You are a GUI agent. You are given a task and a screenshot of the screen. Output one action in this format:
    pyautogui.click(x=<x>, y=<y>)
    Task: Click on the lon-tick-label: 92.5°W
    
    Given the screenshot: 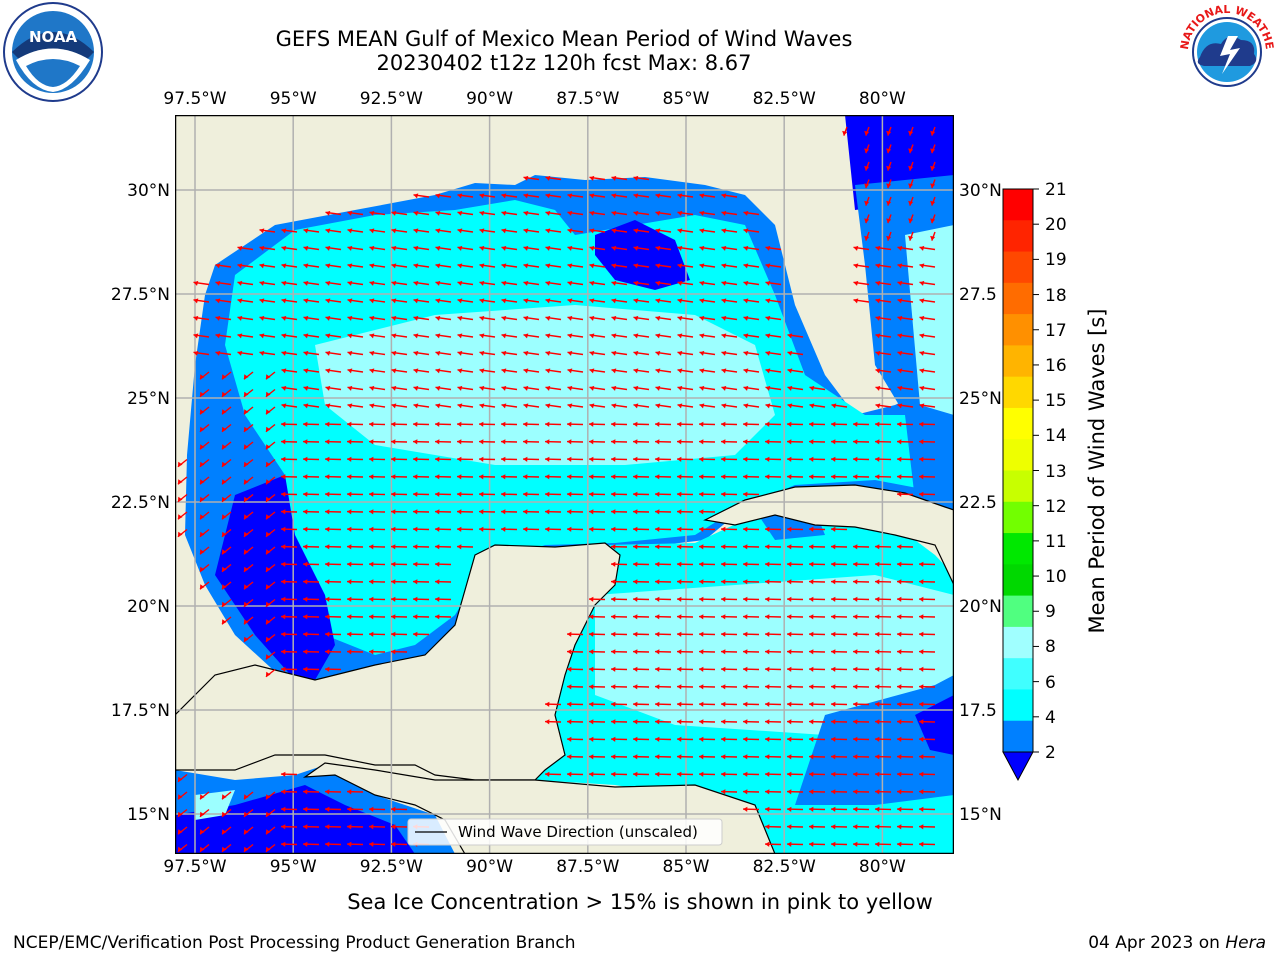 What is the action you would take?
    pyautogui.click(x=391, y=867)
    